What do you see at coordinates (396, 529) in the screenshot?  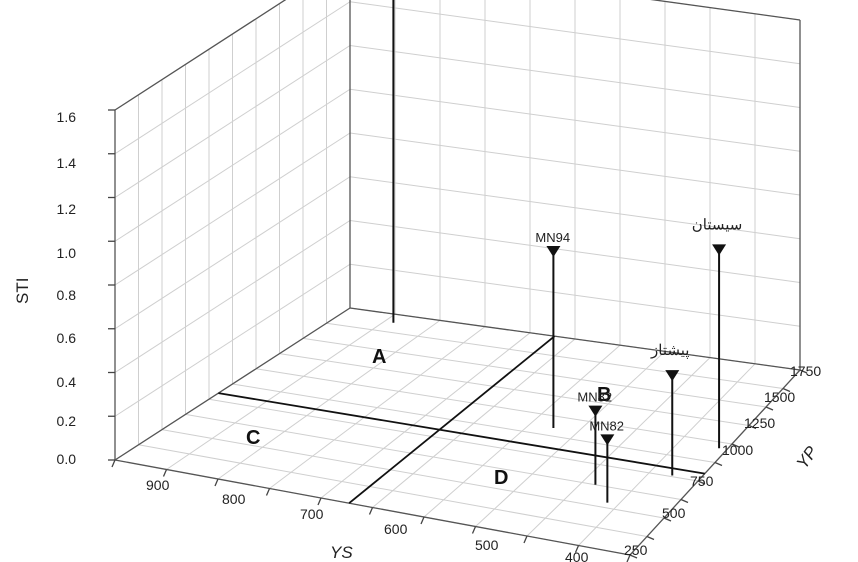 I see `ys-tick-label: 600` at bounding box center [396, 529].